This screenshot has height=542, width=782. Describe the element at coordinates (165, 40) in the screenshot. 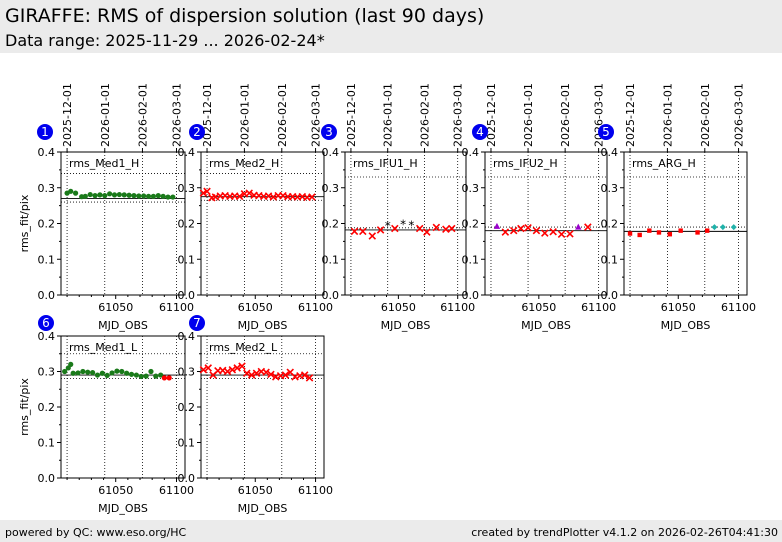

I see `page-subtitle: Data range: 2025-11-29 ... 2026-02-24*` at that location.